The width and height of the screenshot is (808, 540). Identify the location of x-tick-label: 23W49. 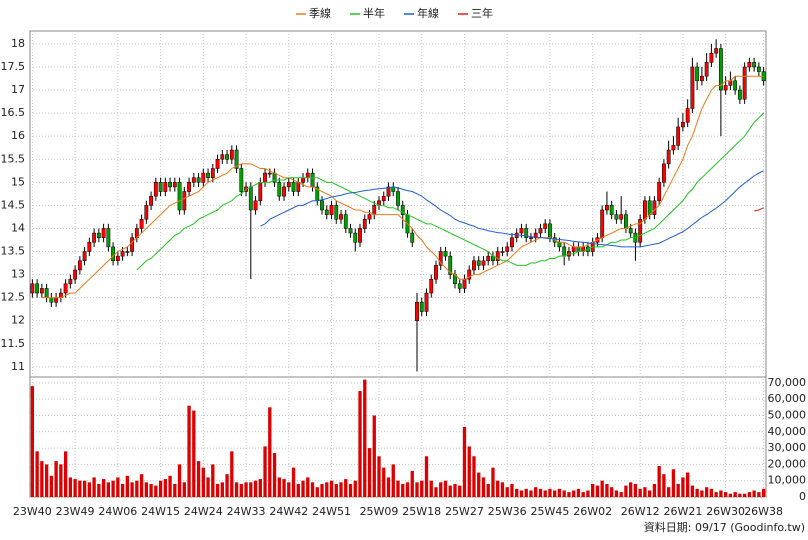
(75, 511).